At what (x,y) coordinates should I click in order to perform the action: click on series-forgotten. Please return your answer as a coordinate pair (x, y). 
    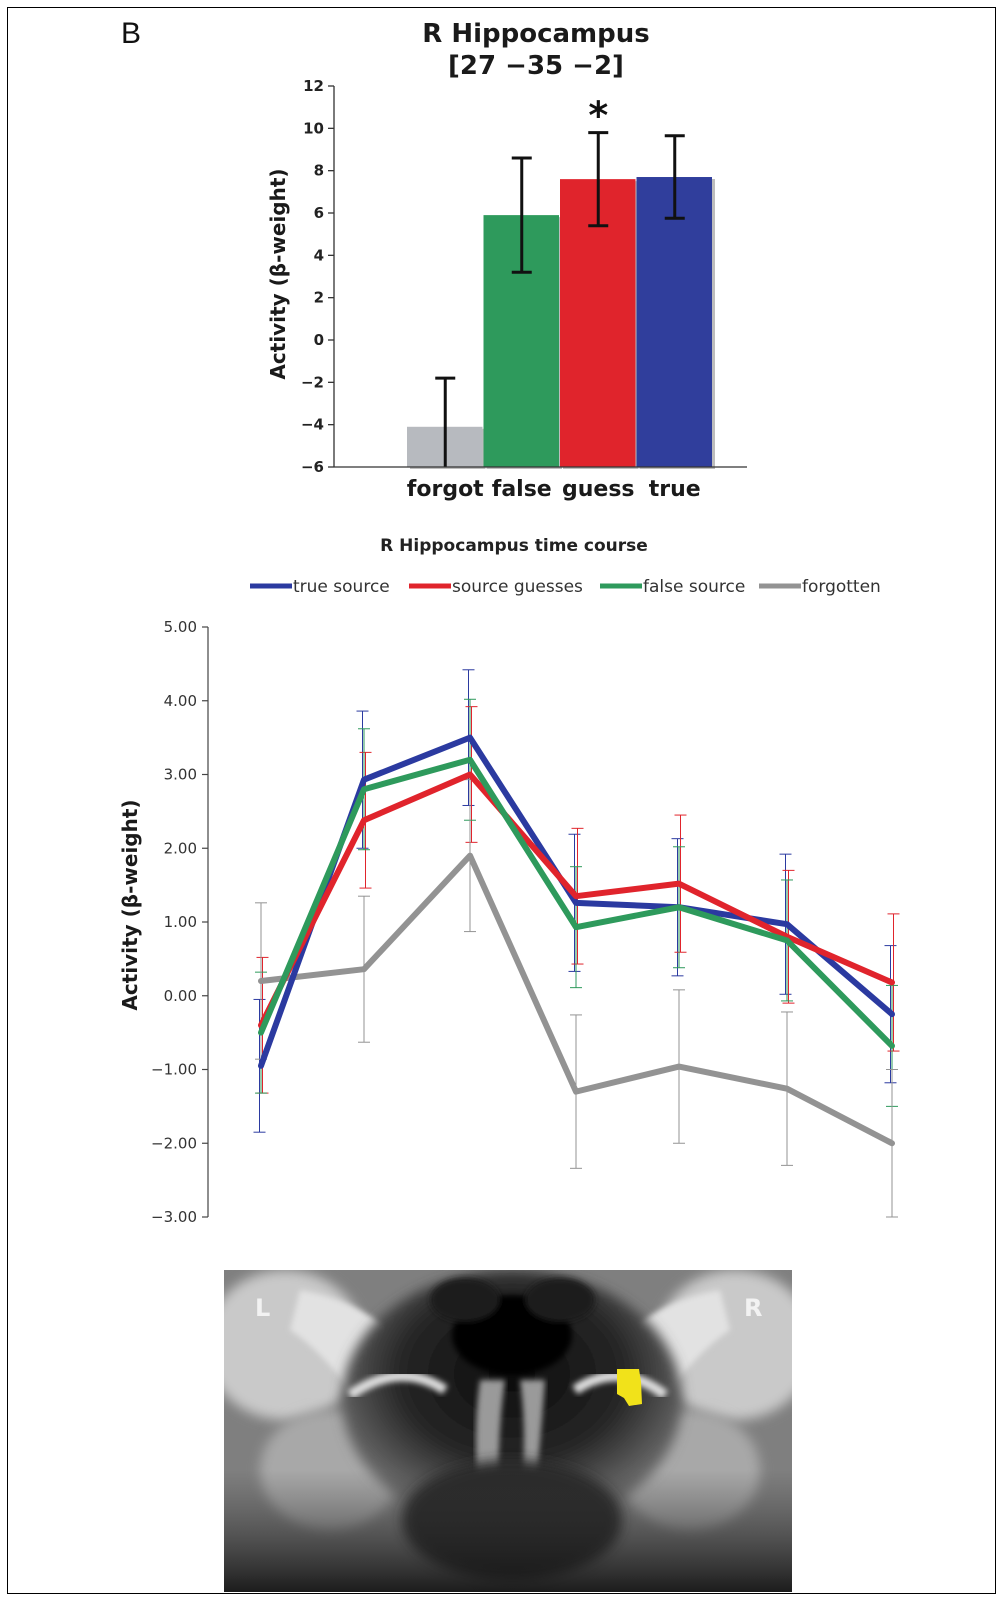
    Looking at the image, I should click on (576, 999).